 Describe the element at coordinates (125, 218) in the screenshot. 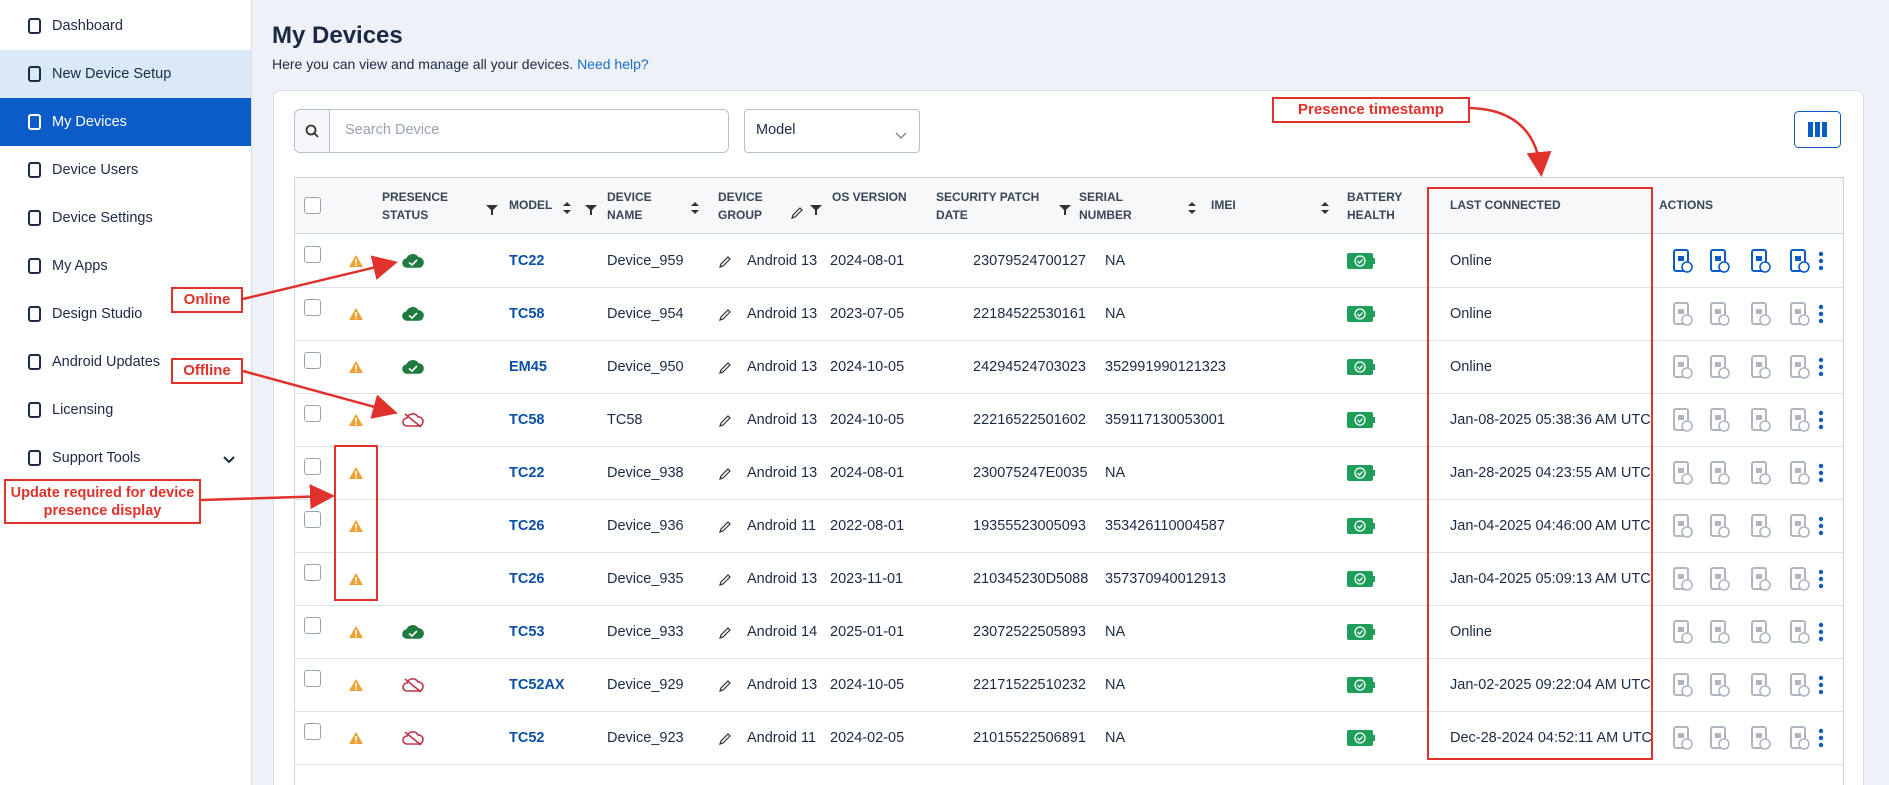

I see `nav-item: Device Settings` at that location.